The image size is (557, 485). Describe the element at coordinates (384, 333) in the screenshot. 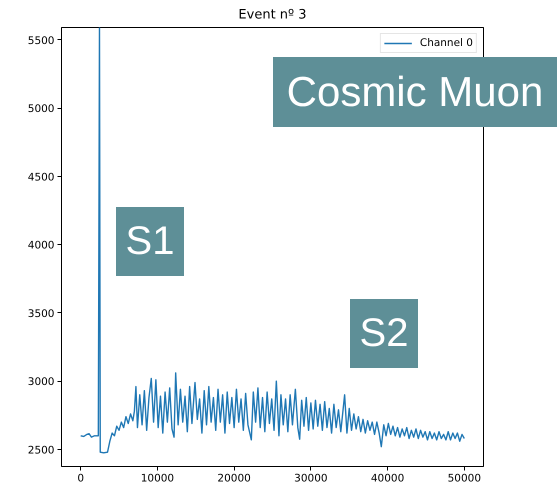

I see `annotation: S2` at that location.